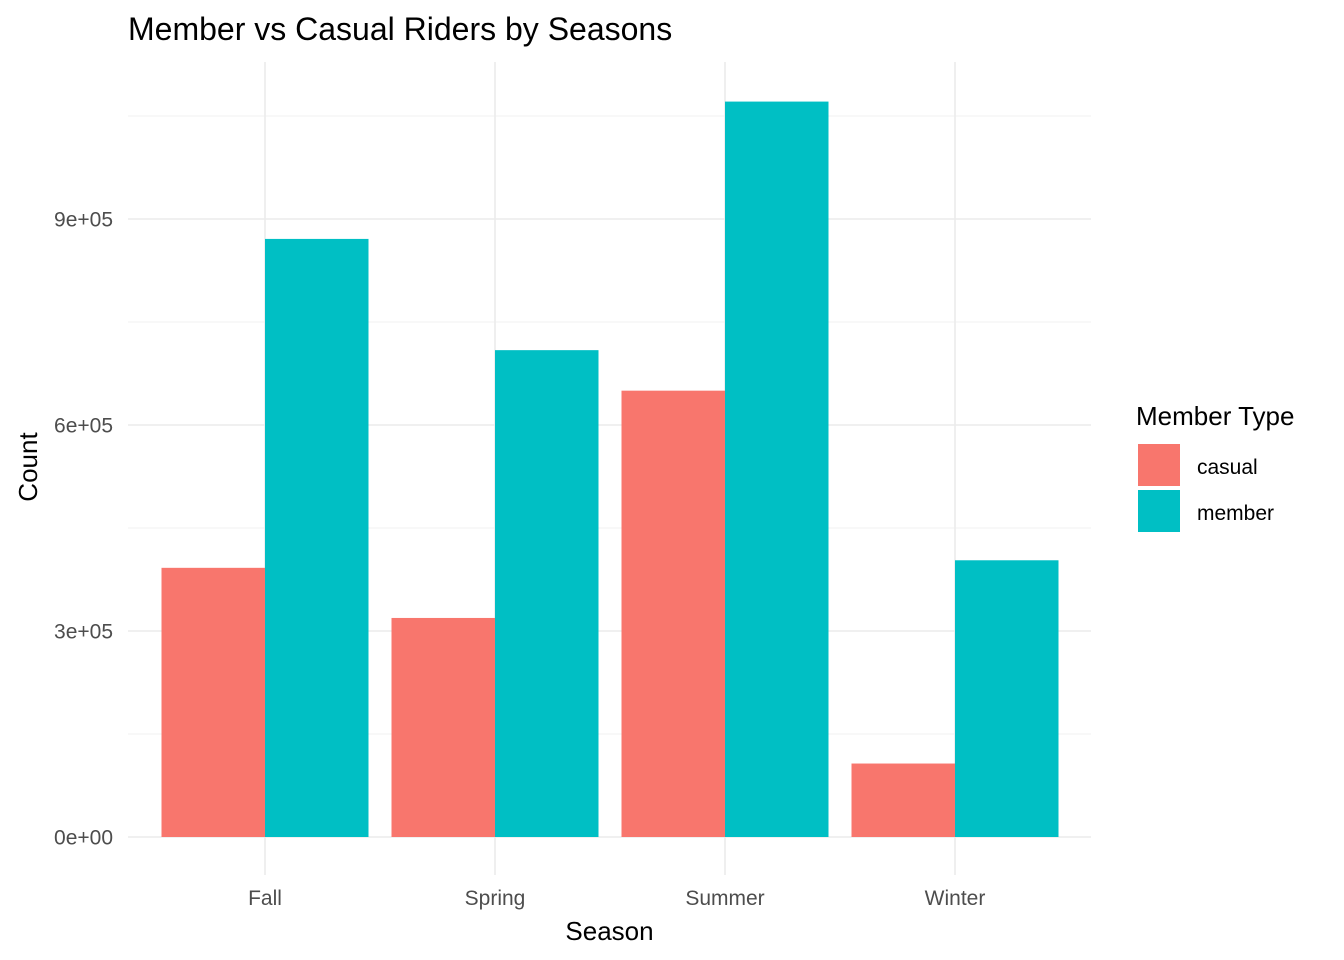 The width and height of the screenshot is (1344, 960). Describe the element at coordinates (1235, 513) in the screenshot. I see `legend-label-member: member` at that location.